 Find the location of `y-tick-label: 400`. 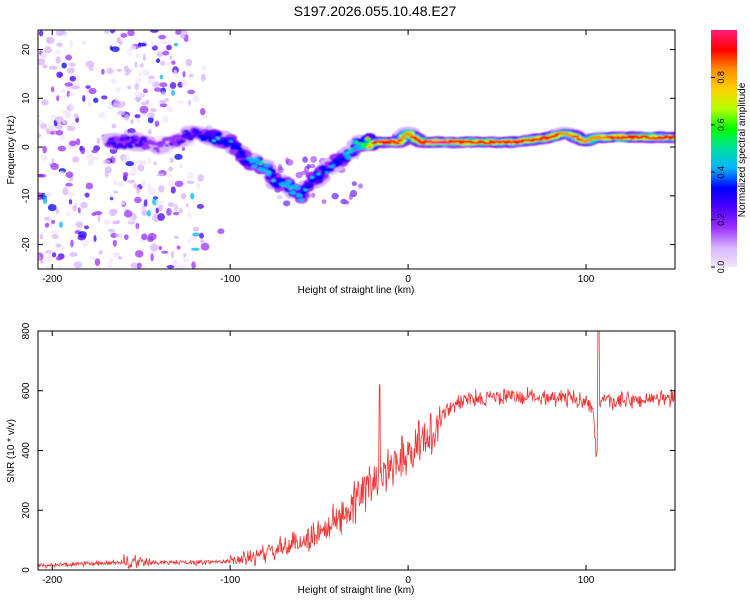

y-tick-label: 400 is located at coordinates (26, 450).